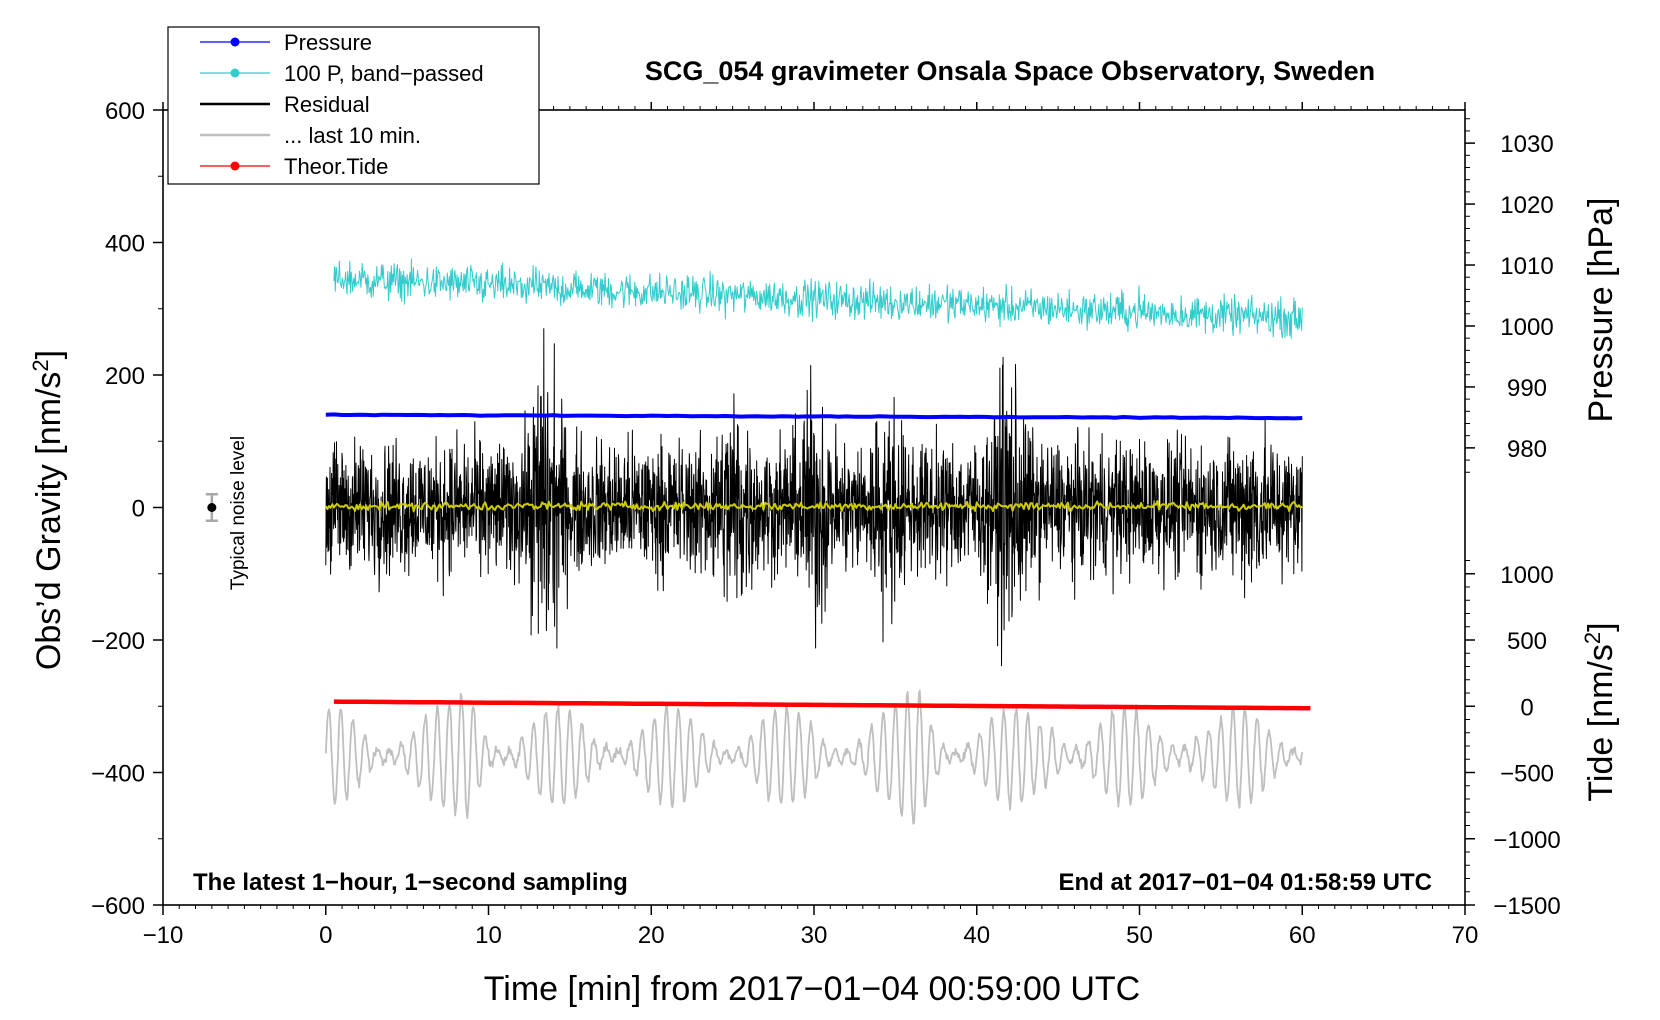 The image size is (1660, 1020). What do you see at coordinates (1526, 144) in the screenshot?
I see `pressure-tick-label: 1030` at bounding box center [1526, 144].